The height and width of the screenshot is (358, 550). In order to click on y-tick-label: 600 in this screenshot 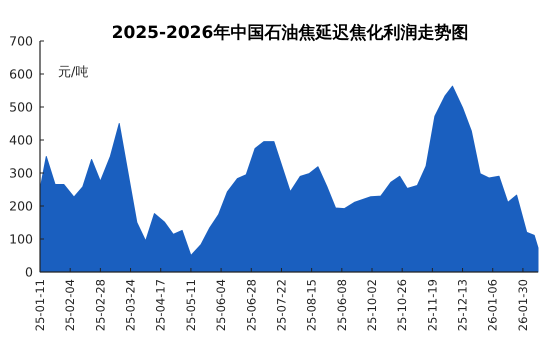, I will do `click(21, 74)`.